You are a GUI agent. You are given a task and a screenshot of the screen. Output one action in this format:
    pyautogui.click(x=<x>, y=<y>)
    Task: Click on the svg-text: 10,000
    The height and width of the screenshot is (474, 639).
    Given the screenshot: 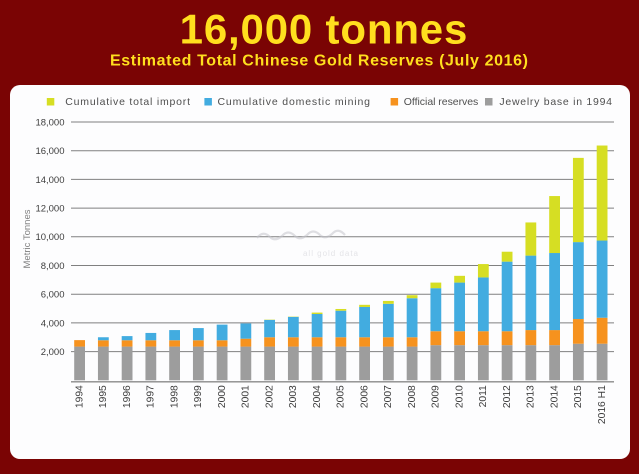 What is the action you would take?
    pyautogui.click(x=49, y=237)
    